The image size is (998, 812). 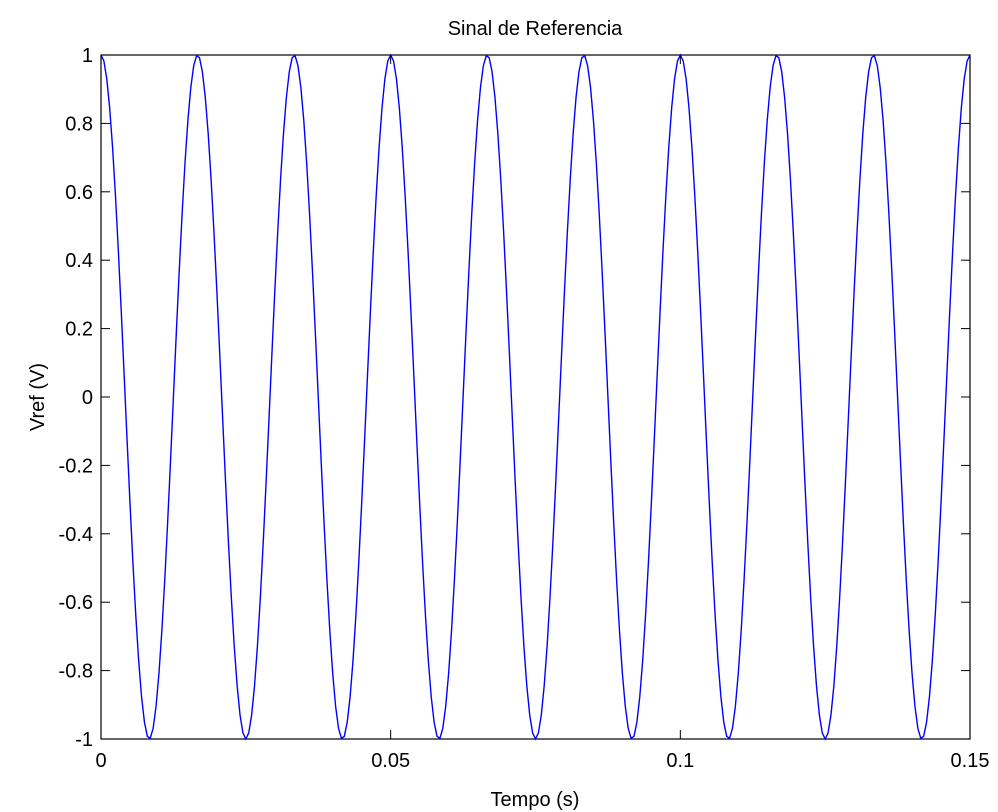 I want to click on y-tick-label: 0.8, so click(x=79, y=124).